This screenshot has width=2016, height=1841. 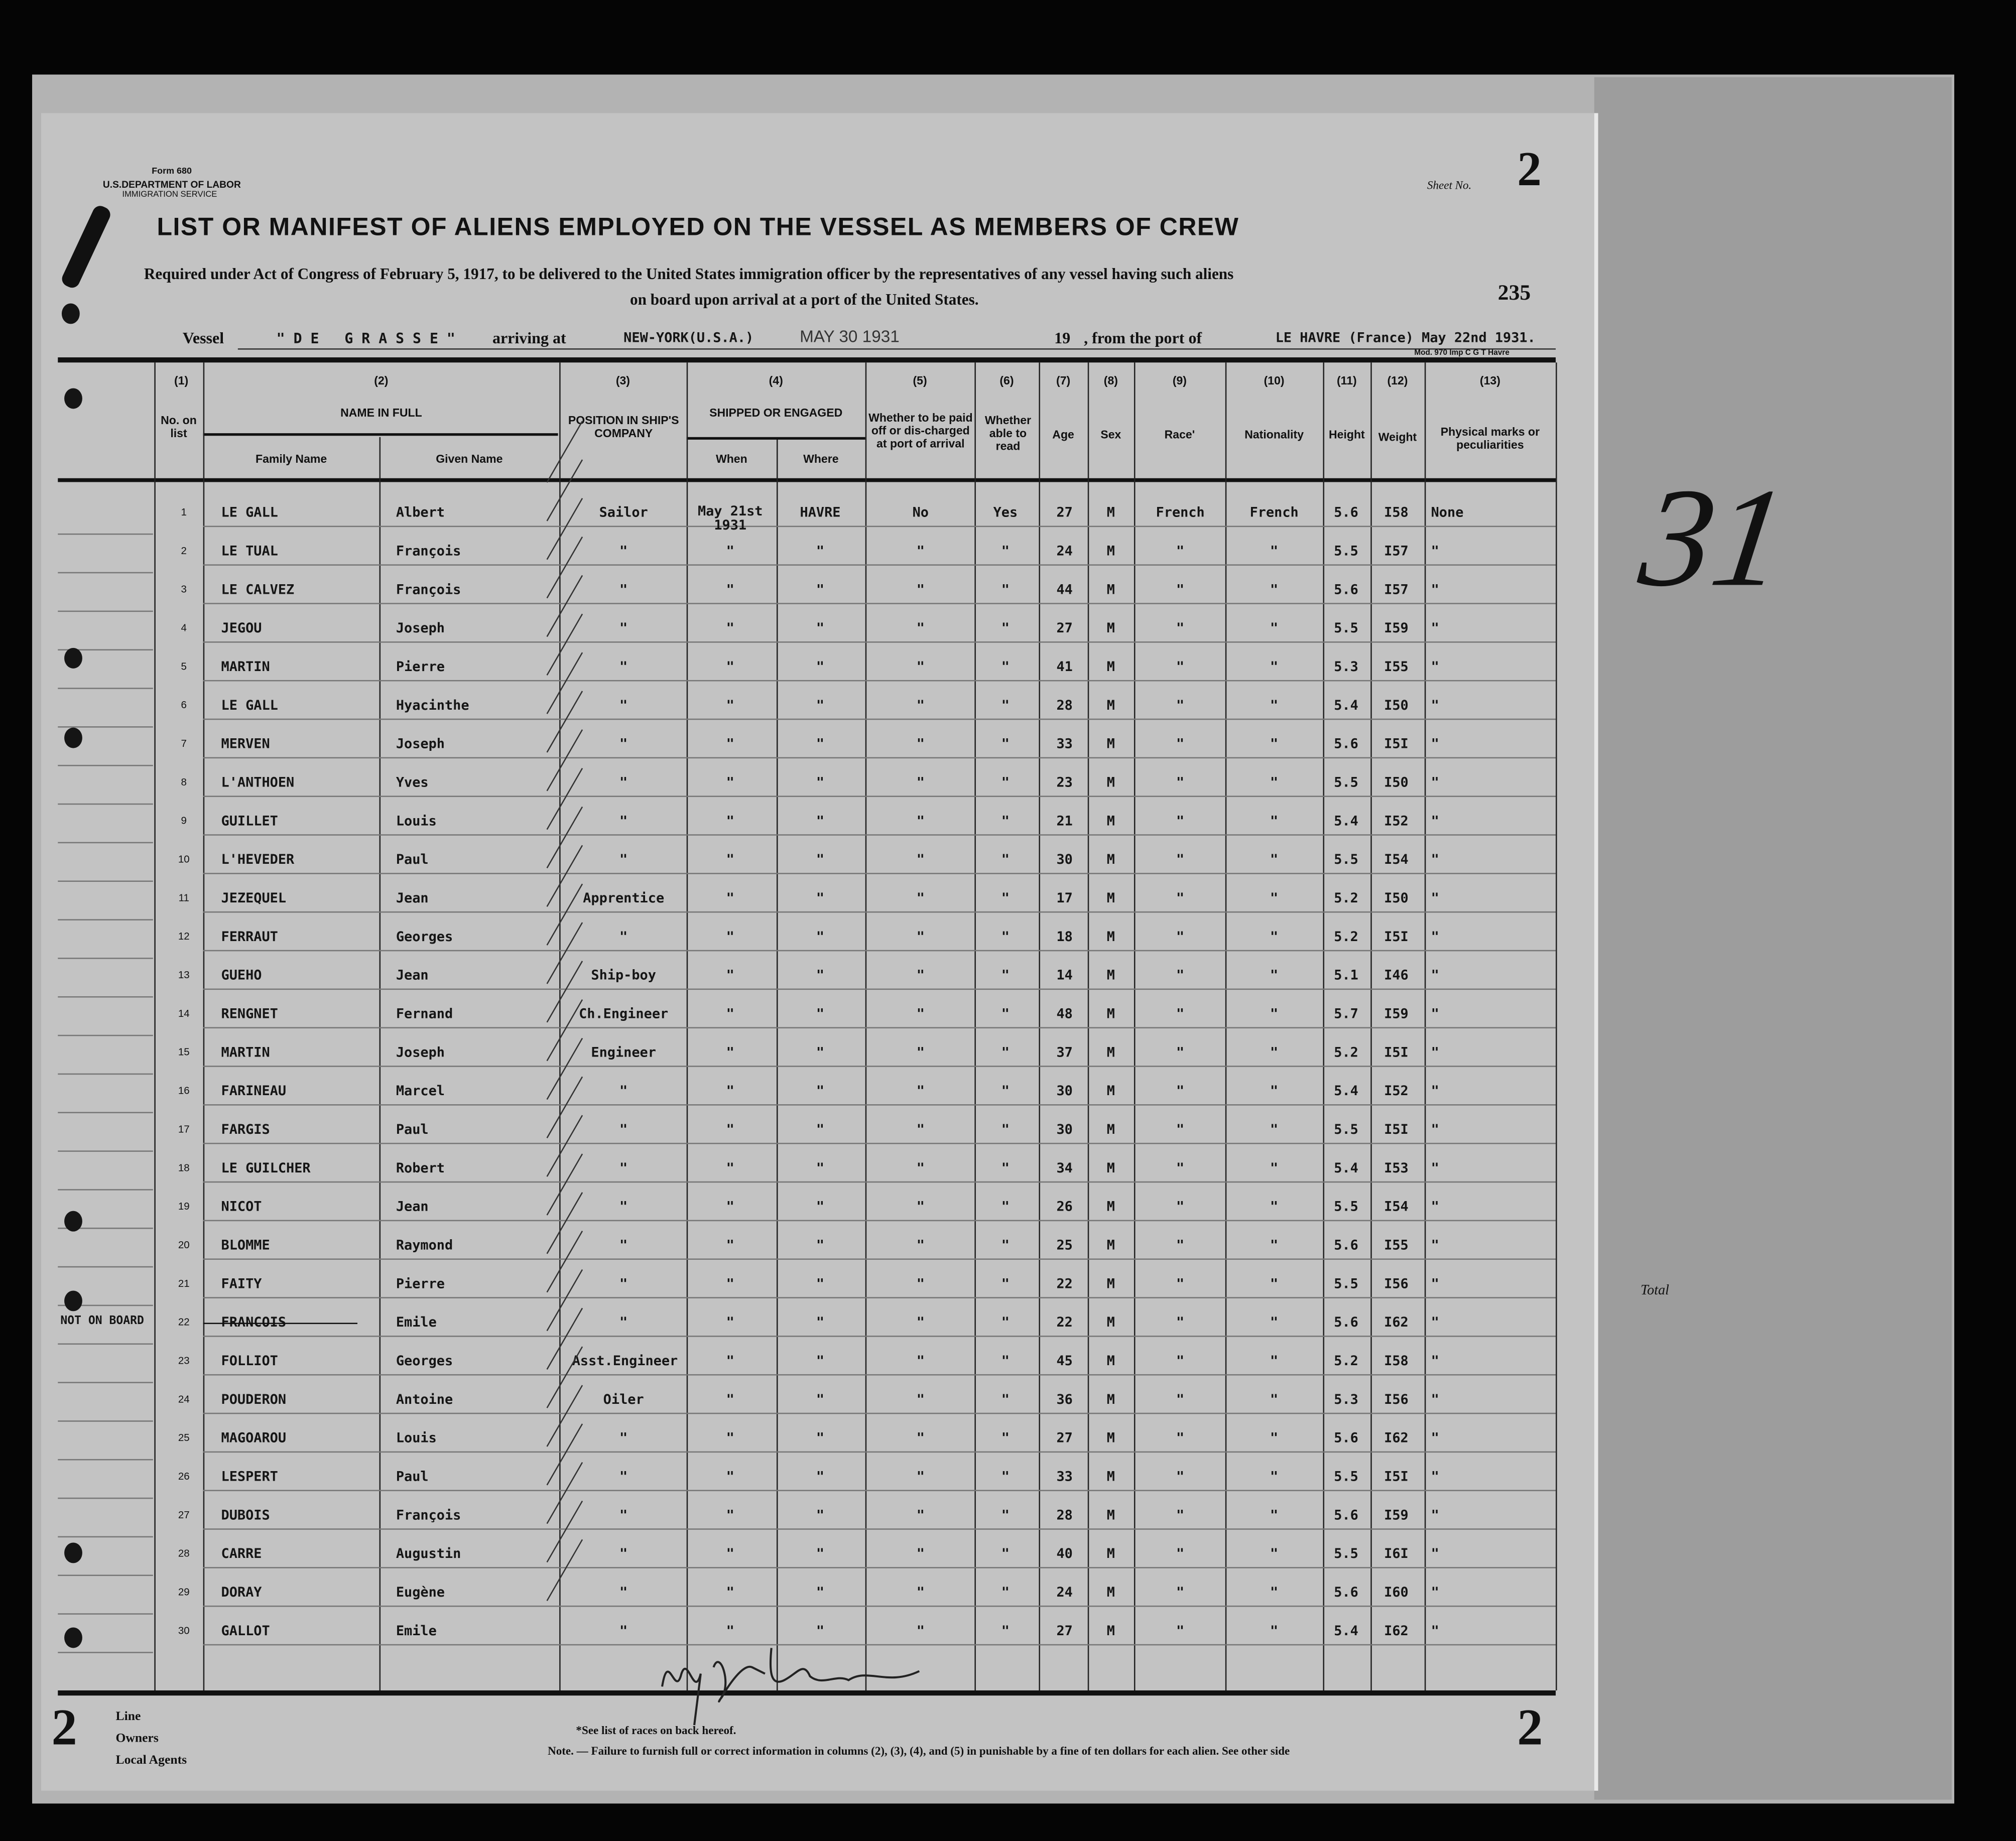 I want to click on header-read: Whether able to read, so click(x=1008, y=433).